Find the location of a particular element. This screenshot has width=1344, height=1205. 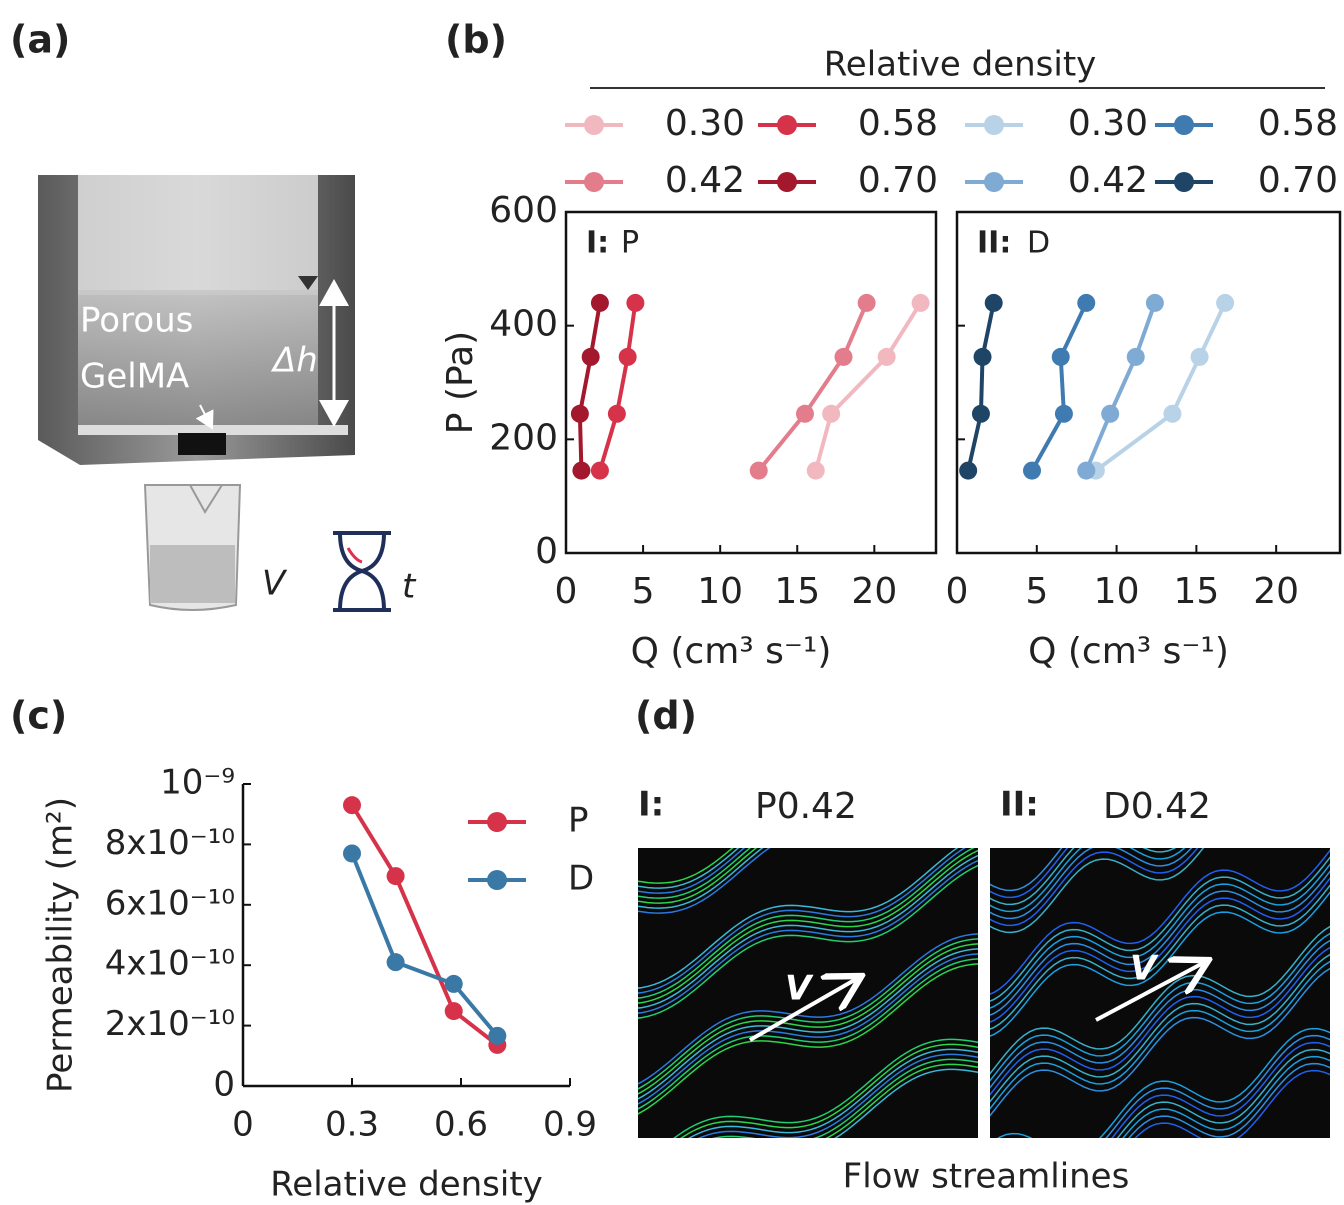

subpanel-title: D0.42 is located at coordinates (1157, 806).